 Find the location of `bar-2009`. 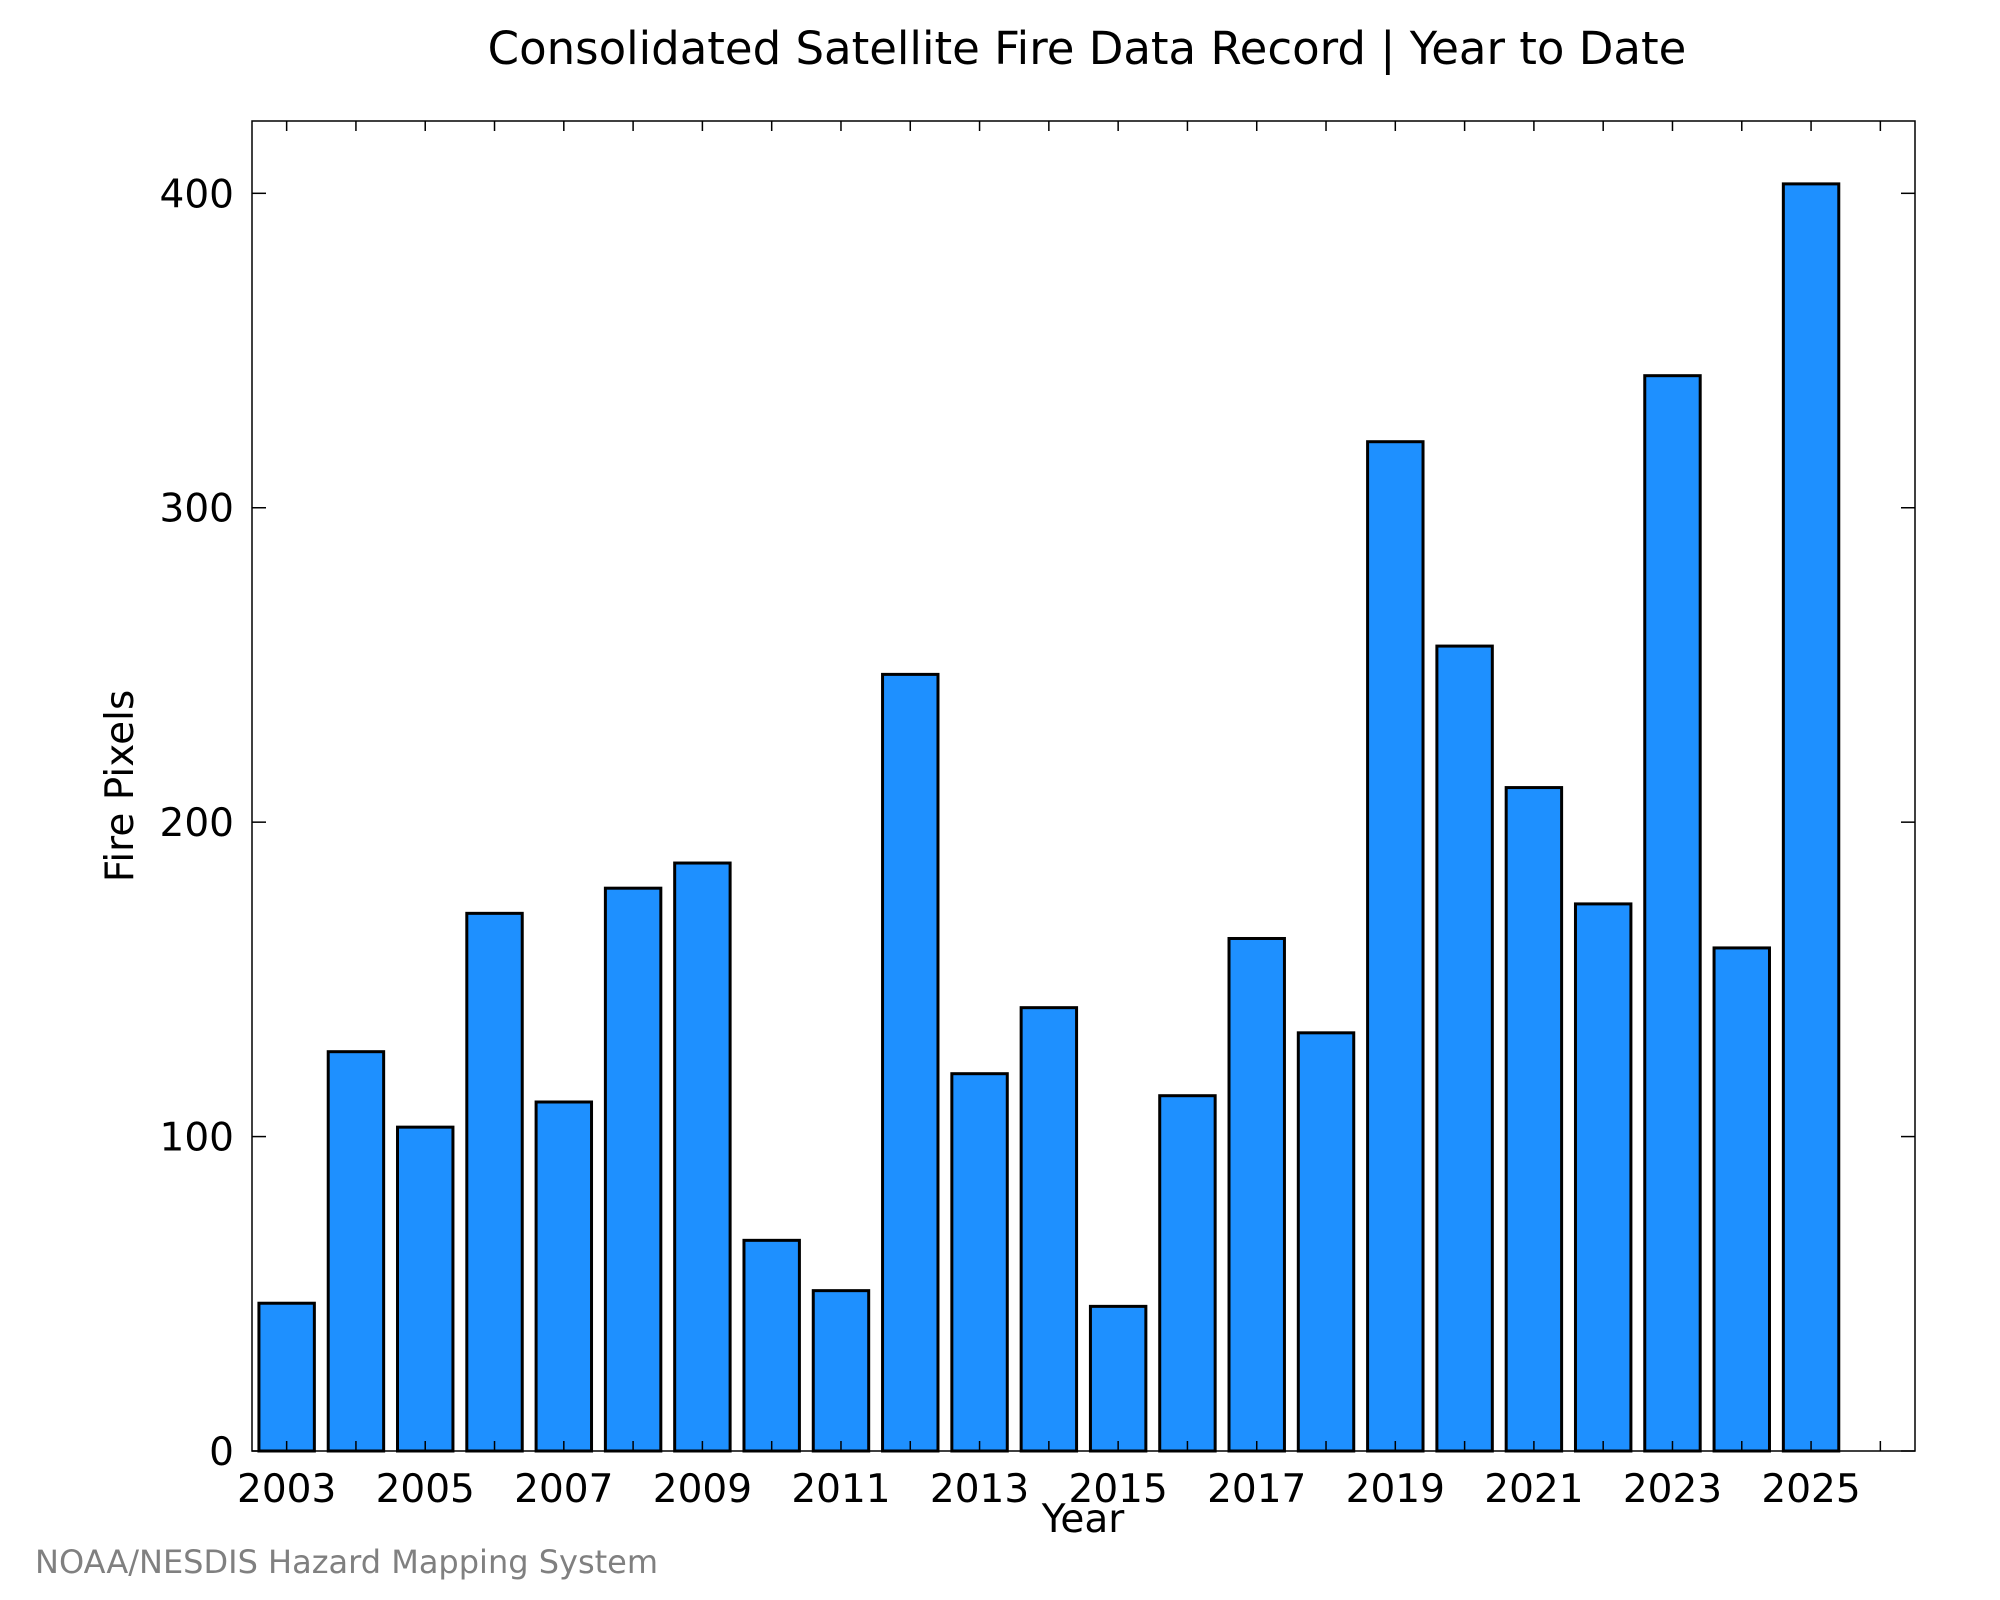

bar-2009 is located at coordinates (702, 1157).